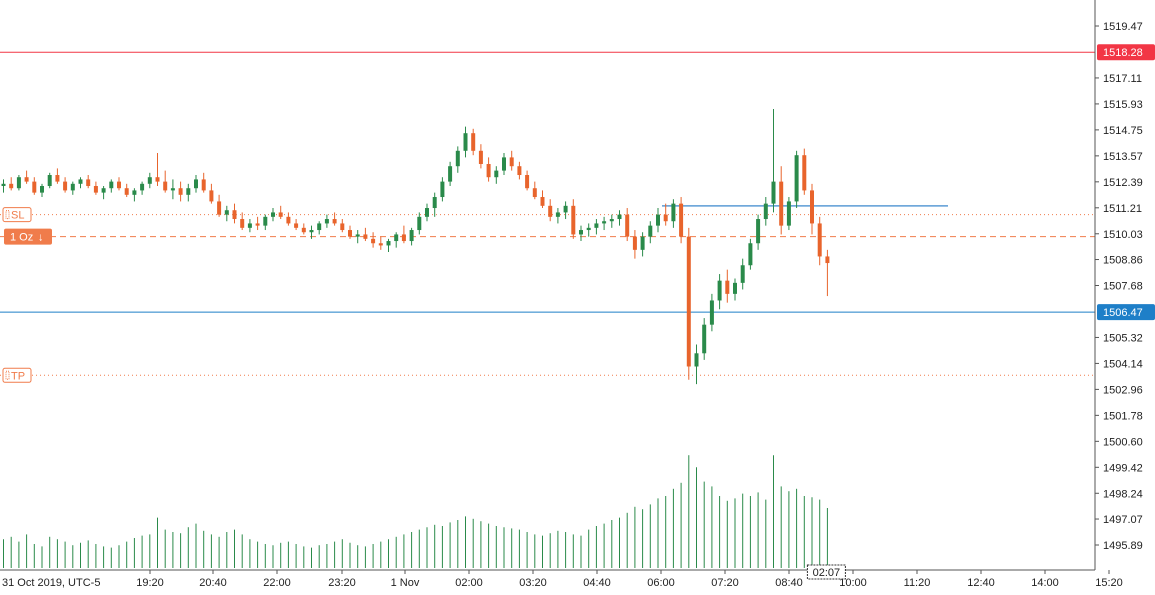  What do you see at coordinates (17, 215) in the screenshot?
I see `stop-loss-tag` at bounding box center [17, 215].